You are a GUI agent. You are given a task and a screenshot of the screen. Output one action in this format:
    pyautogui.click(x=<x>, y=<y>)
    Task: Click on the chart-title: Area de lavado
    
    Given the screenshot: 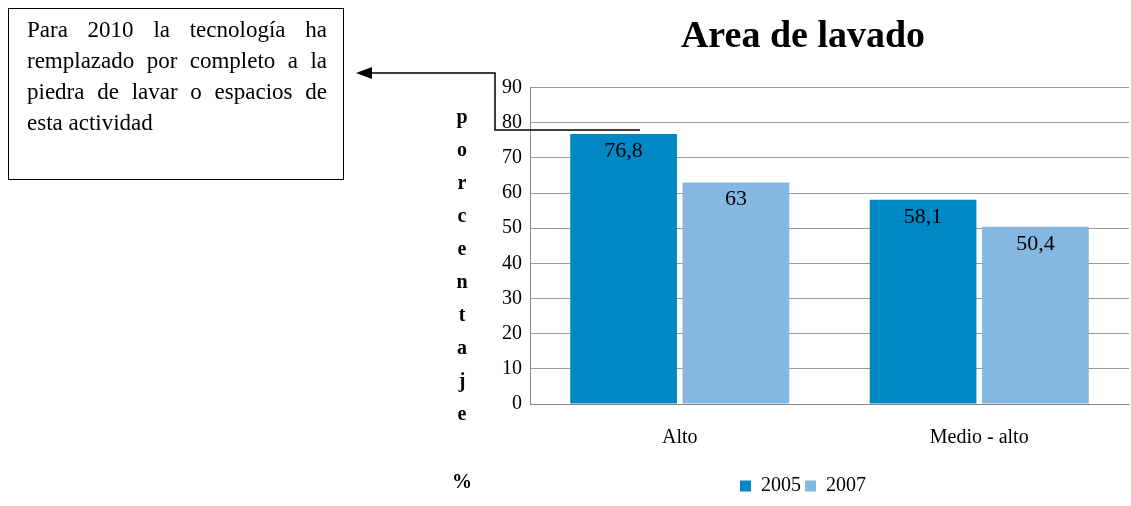 What is the action you would take?
    pyautogui.click(x=803, y=33)
    